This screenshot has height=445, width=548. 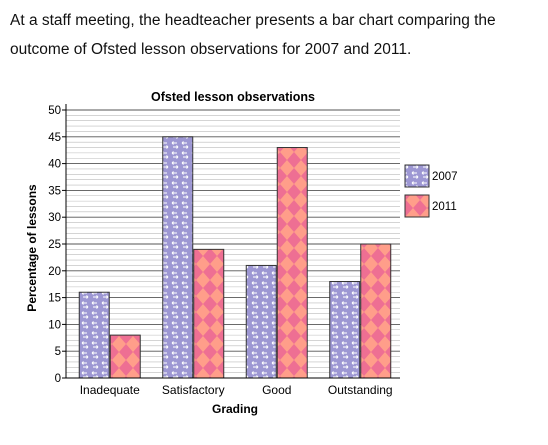 What do you see at coordinates (376, 311) in the screenshot?
I see `bar-2011-outstanding` at bounding box center [376, 311].